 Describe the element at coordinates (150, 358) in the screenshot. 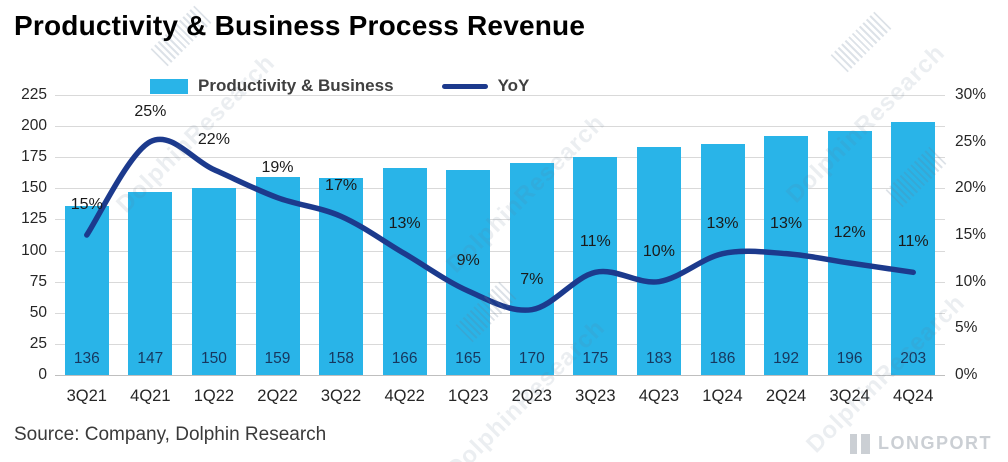

I see `bar-value-label: 147` at that location.